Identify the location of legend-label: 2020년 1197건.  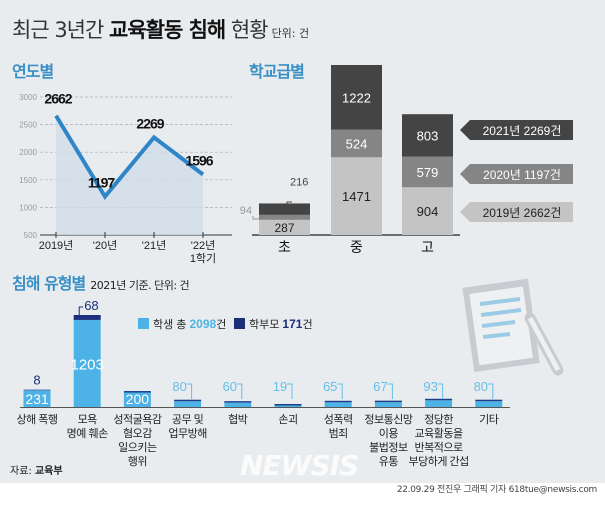
(522, 175).